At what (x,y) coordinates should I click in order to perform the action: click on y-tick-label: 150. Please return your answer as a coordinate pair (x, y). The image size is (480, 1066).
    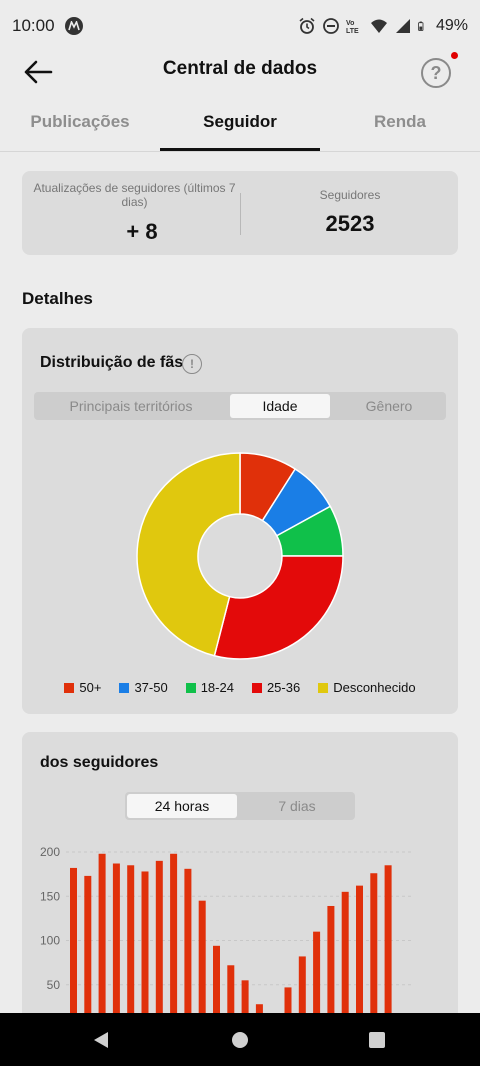
    Looking at the image, I should click on (50, 896).